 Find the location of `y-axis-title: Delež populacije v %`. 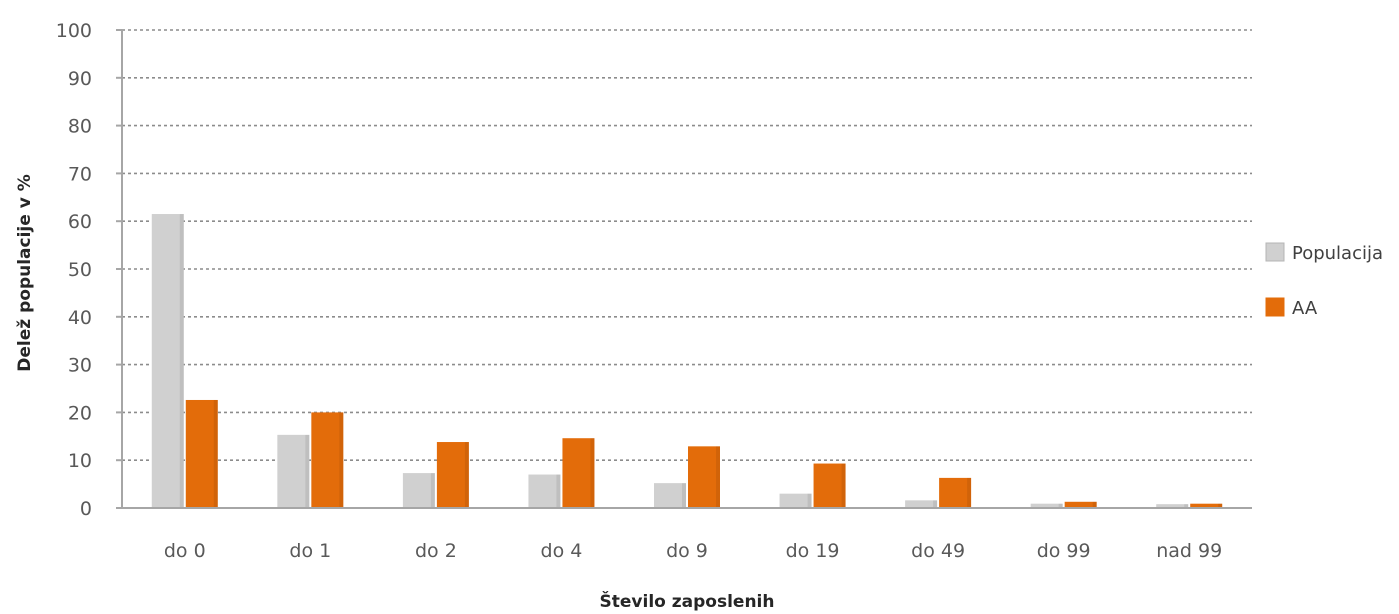

y-axis-title: Delež populacije v % is located at coordinates (25, 272).